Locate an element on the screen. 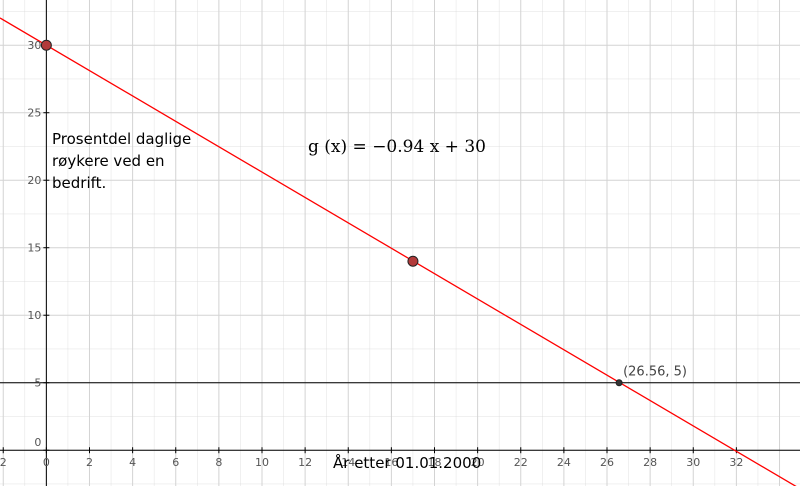 The width and height of the screenshot is (800, 486). x-tick-label: 16 is located at coordinates (391, 462).